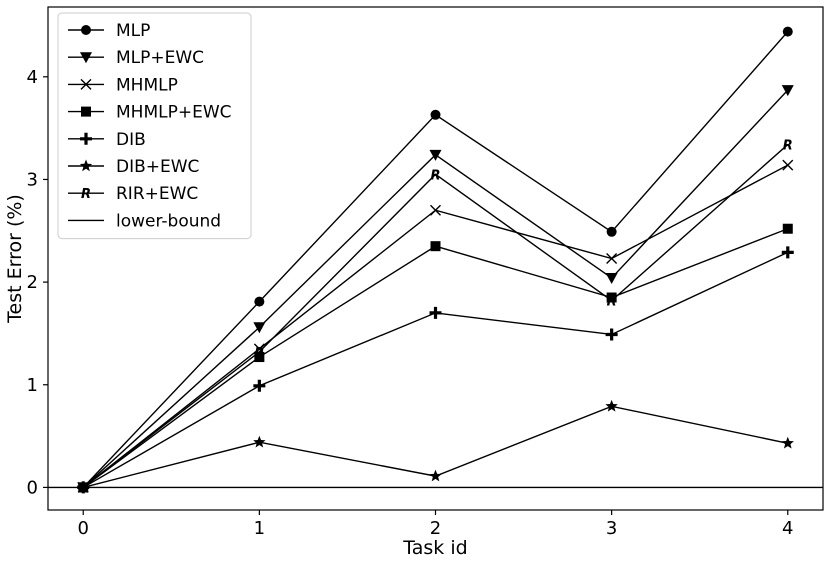 Image resolution: width=831 pixels, height=565 pixels. I want to click on legend-box, so click(154, 126).